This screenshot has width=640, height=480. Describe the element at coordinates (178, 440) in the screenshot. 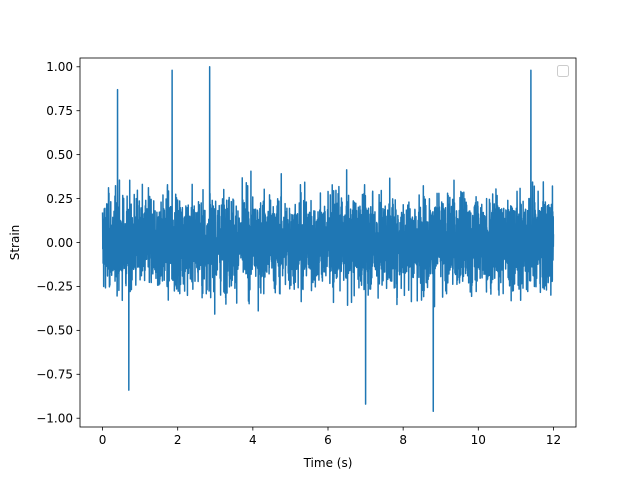

I see `x-tick-label: 2` at that location.